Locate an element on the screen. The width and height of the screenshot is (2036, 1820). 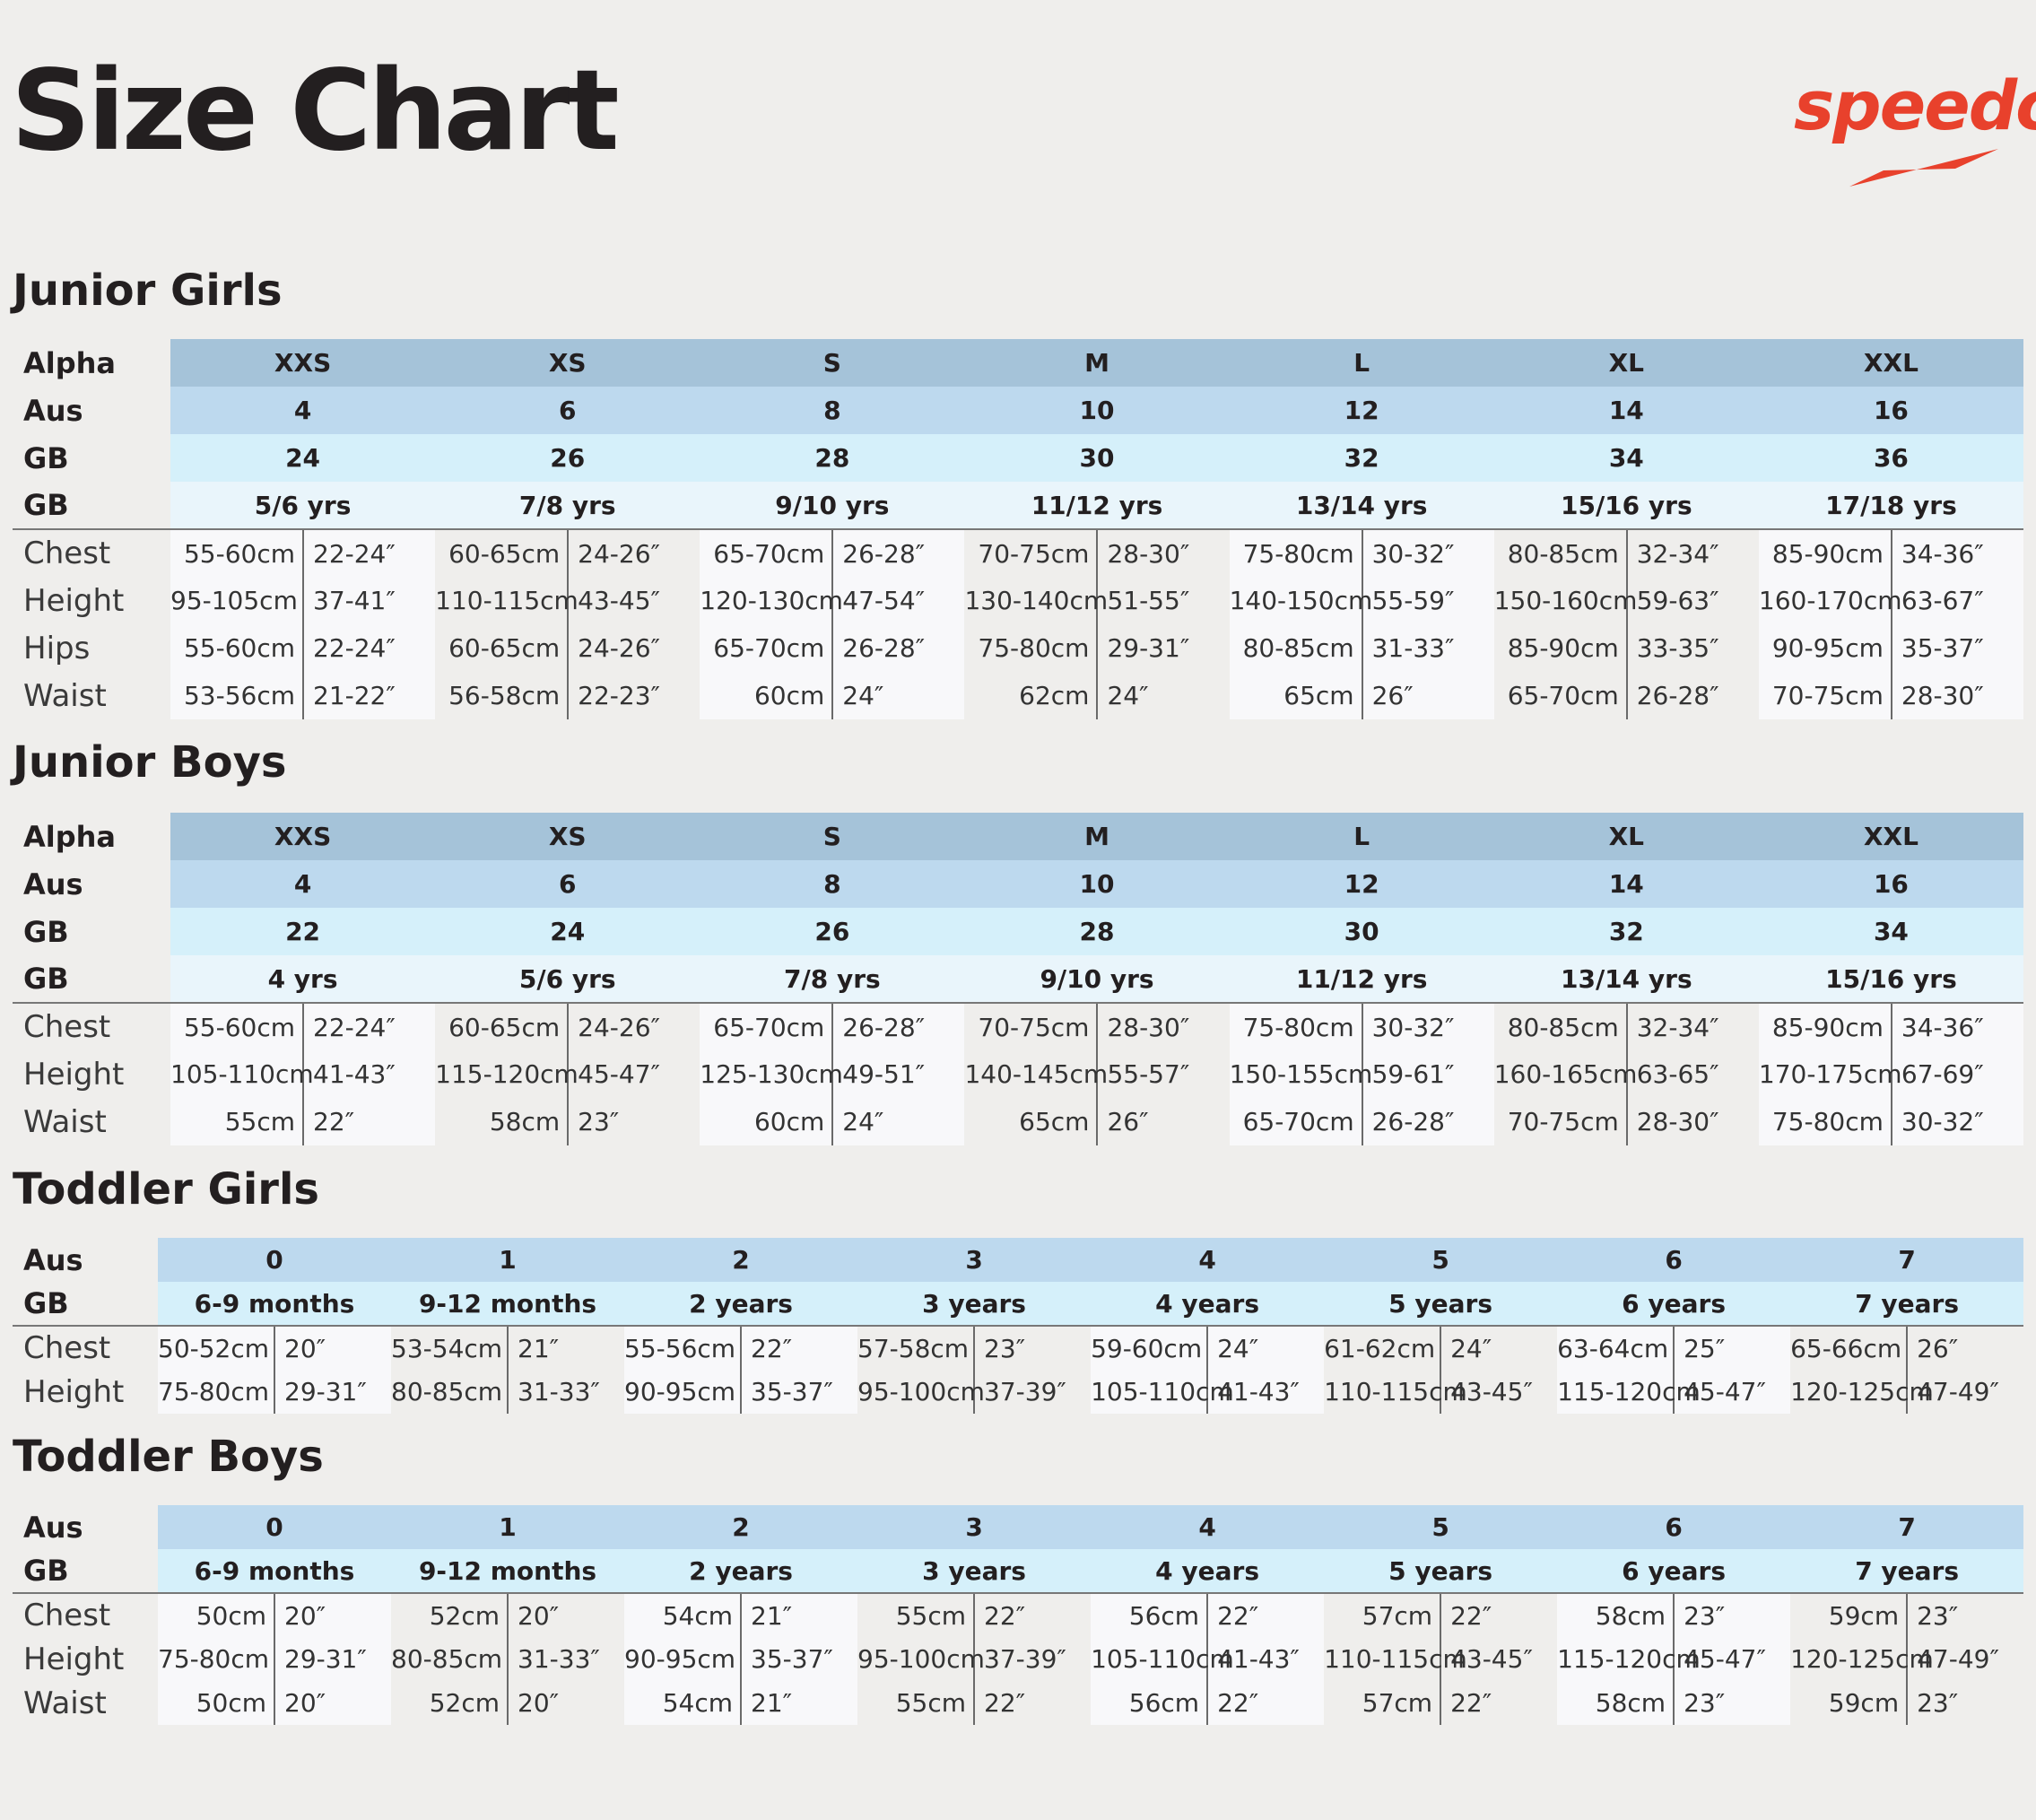
inch-value: 24″ is located at coordinates (898, 695).